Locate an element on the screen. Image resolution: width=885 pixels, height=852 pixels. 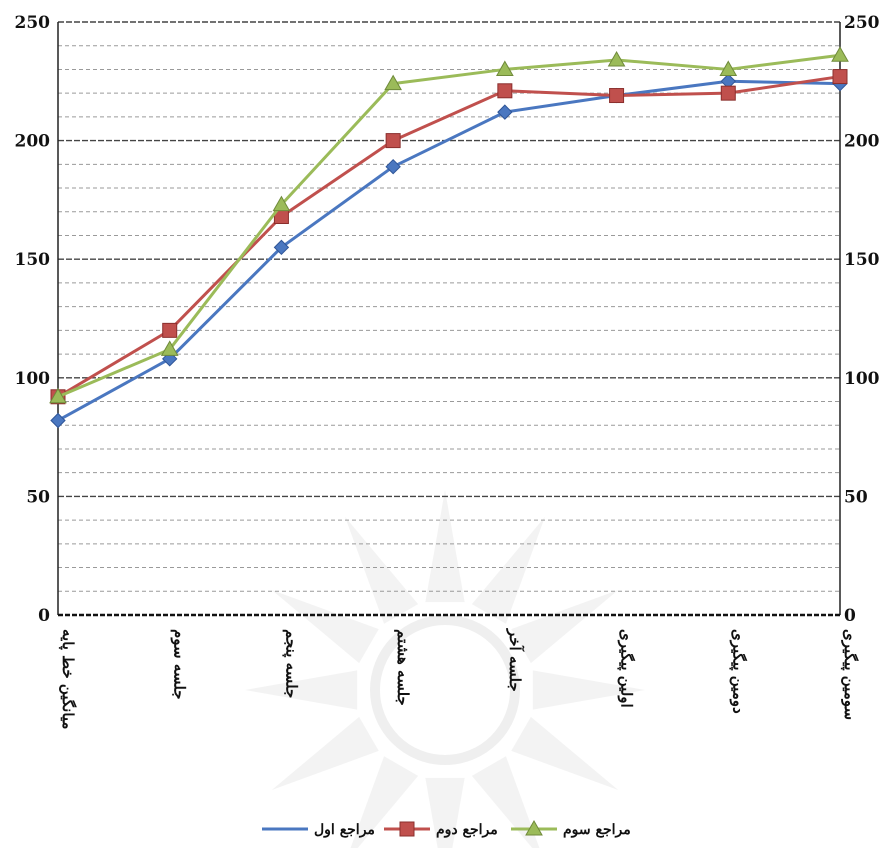
x-category-label: جلسه هشتم is located at coordinates (403, 667).